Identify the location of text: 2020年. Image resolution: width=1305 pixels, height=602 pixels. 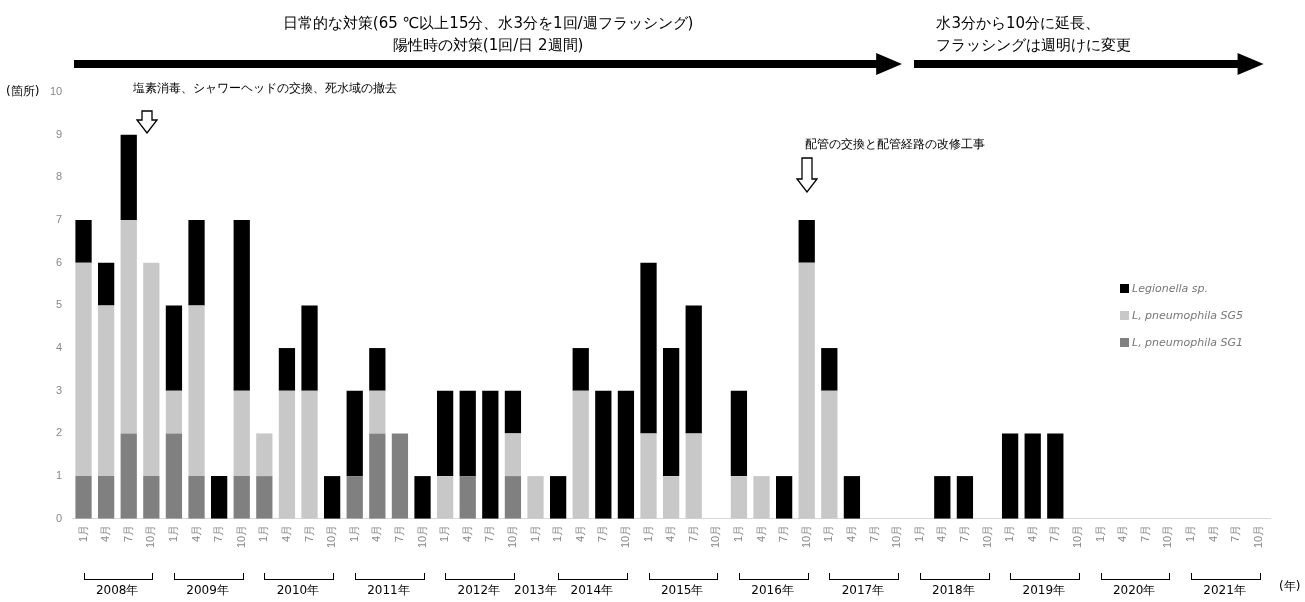
(1134, 590).